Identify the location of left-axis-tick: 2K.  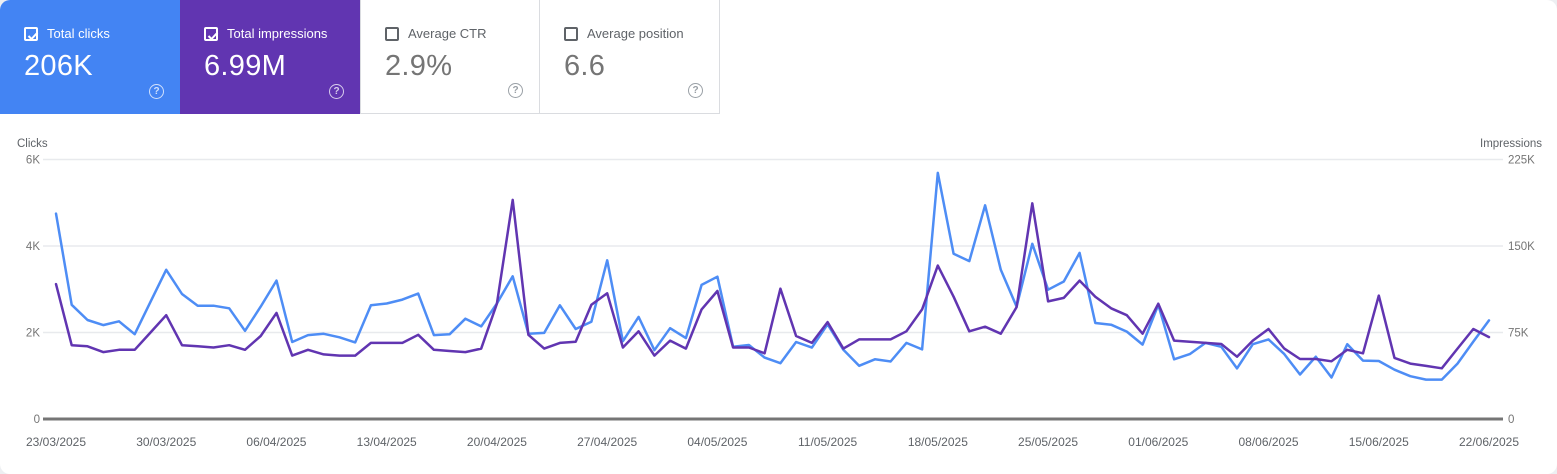
(33, 334).